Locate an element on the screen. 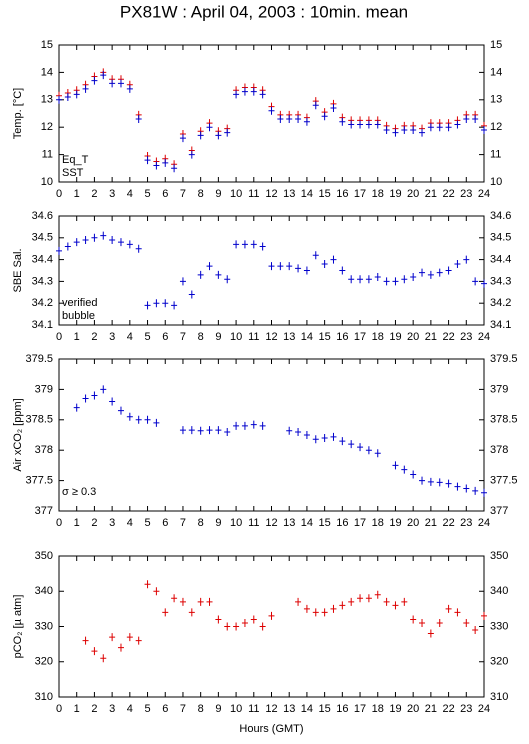  x-tick-label: 24 is located at coordinates (484, 523).